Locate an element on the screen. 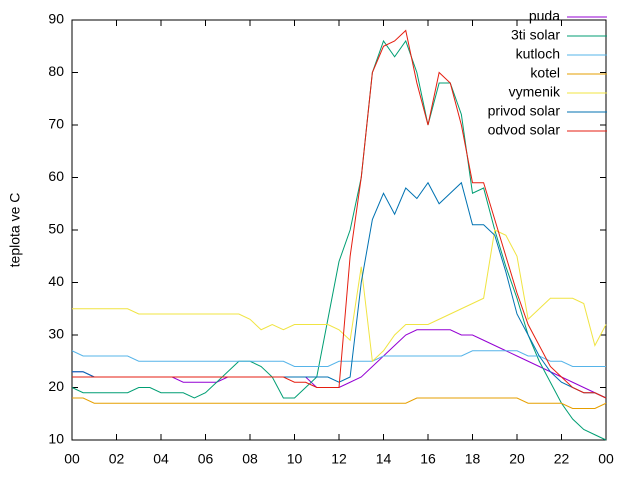 Image resolution: width=640 pixels, height=480 pixels. y-tick-label: 30 is located at coordinates (56, 334).